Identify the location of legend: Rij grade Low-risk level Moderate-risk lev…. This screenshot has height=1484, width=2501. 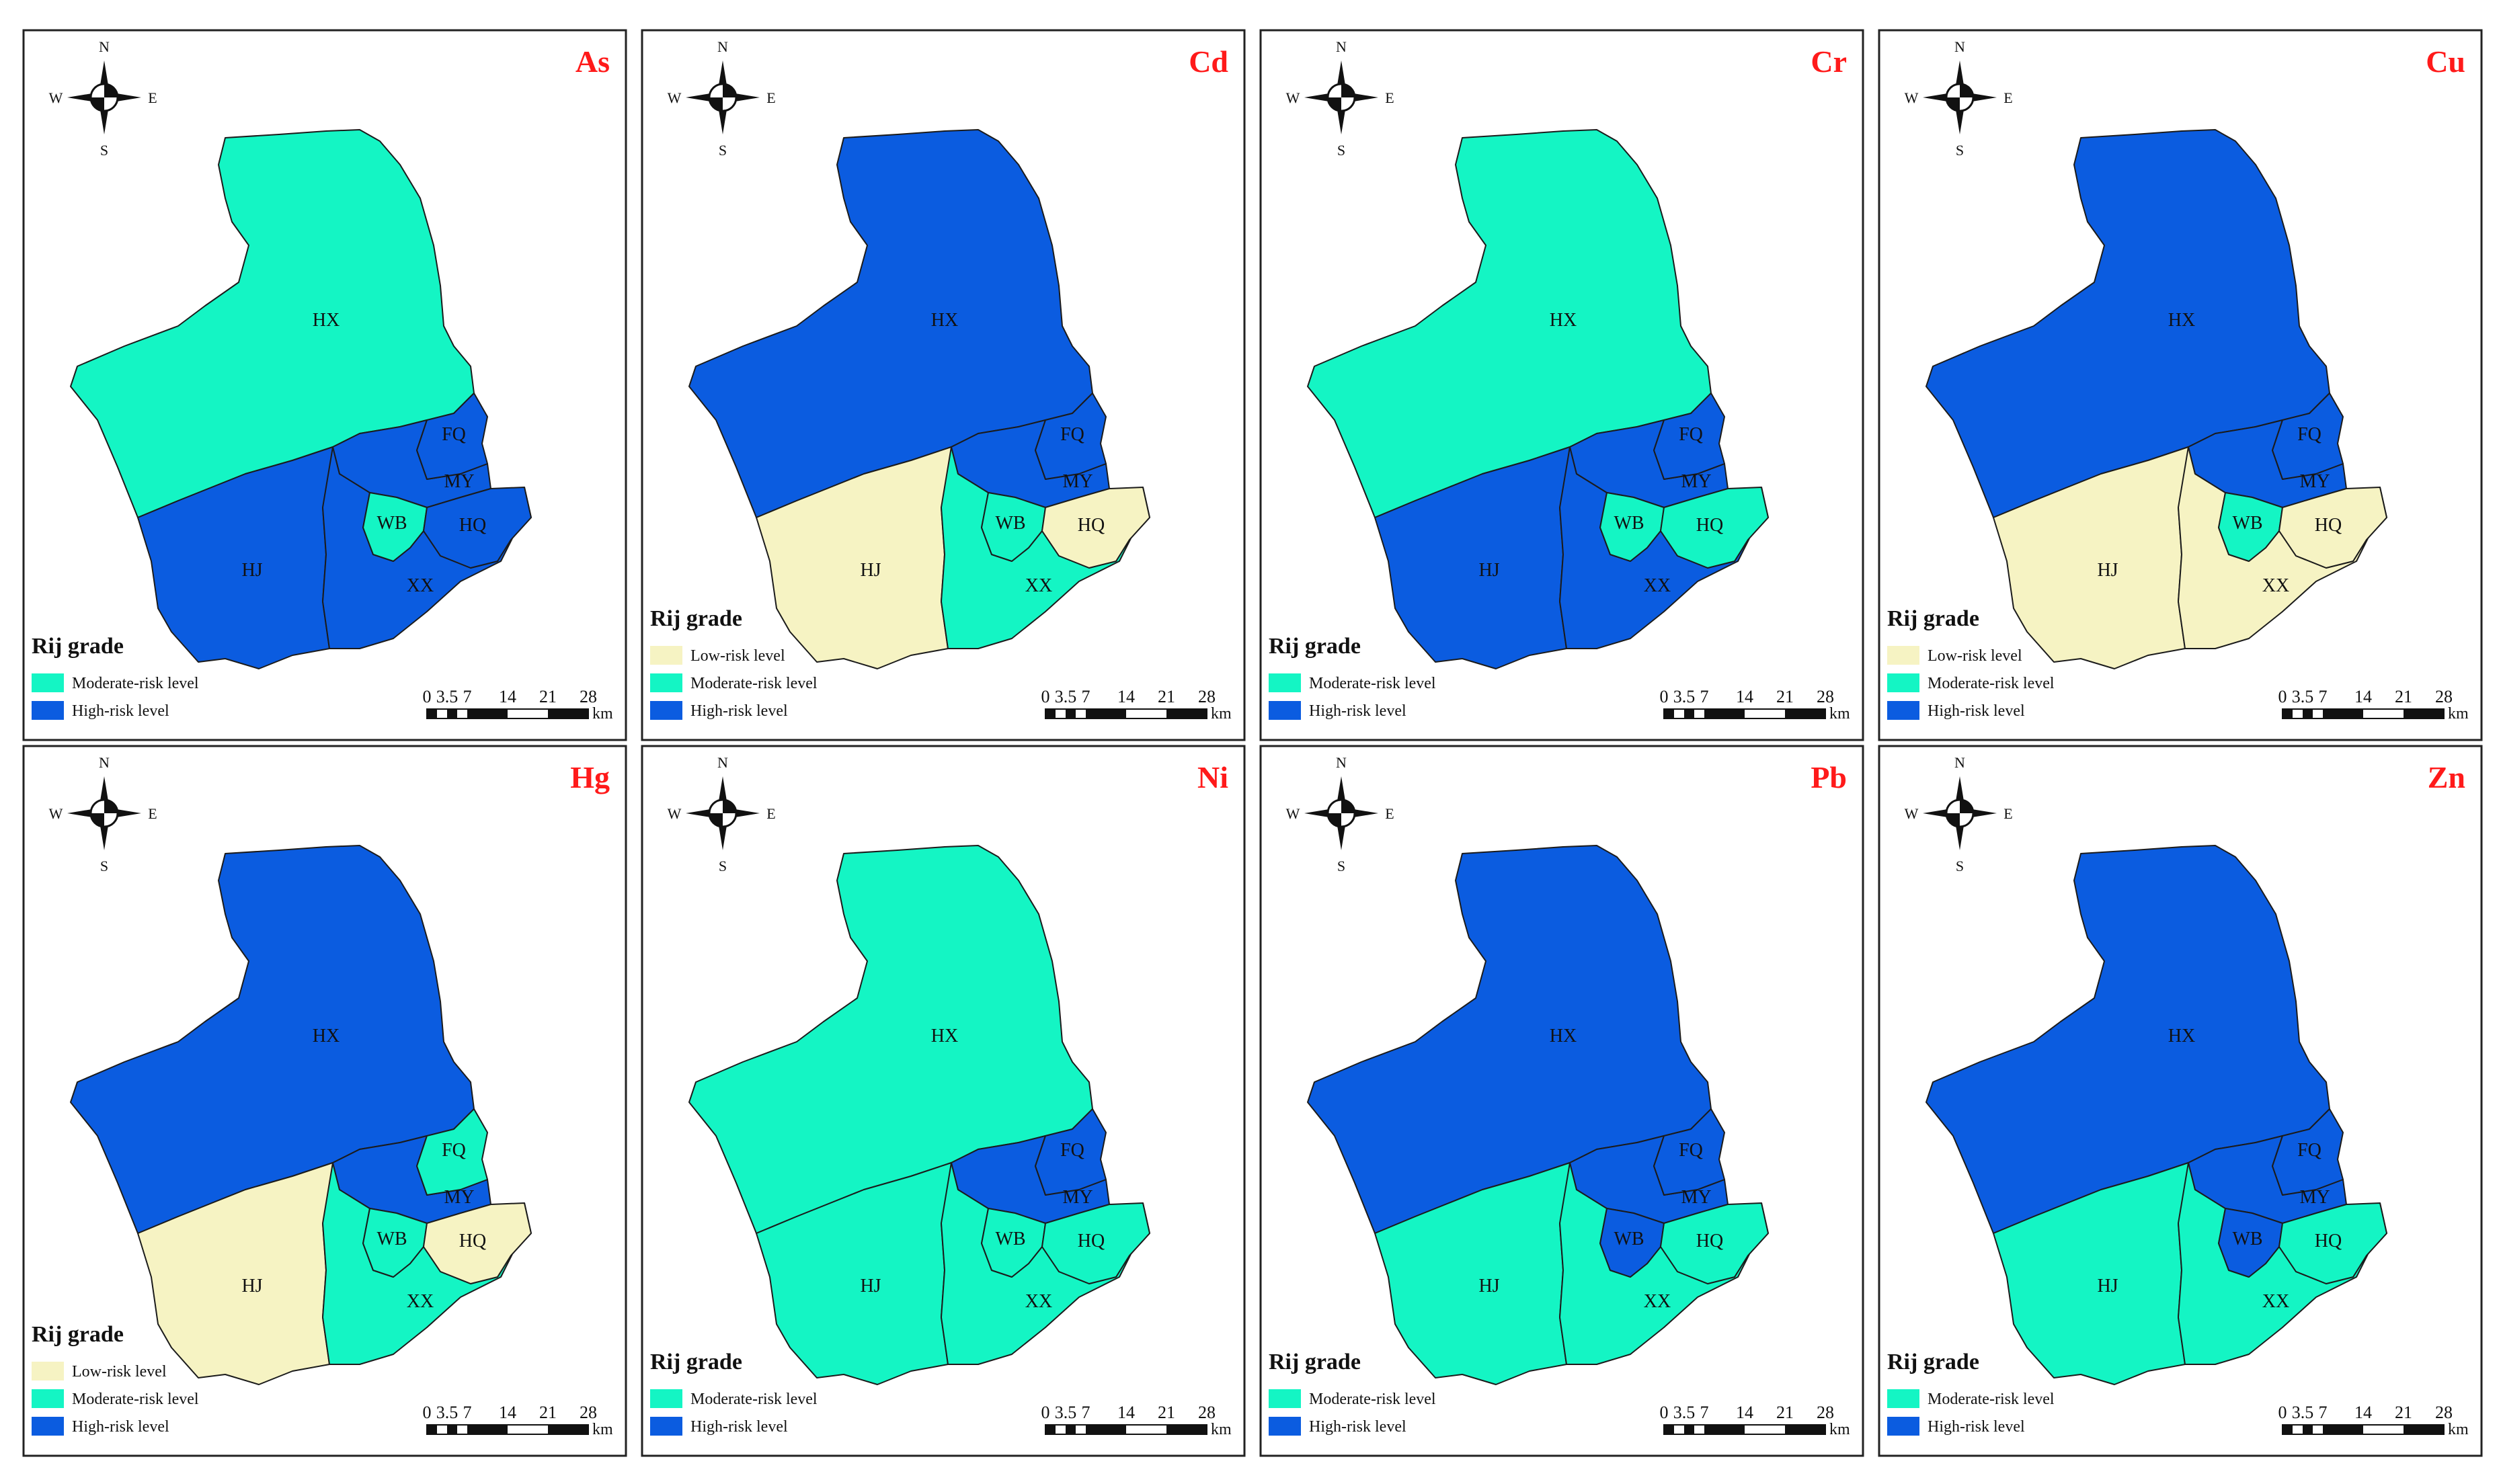
(734, 663).